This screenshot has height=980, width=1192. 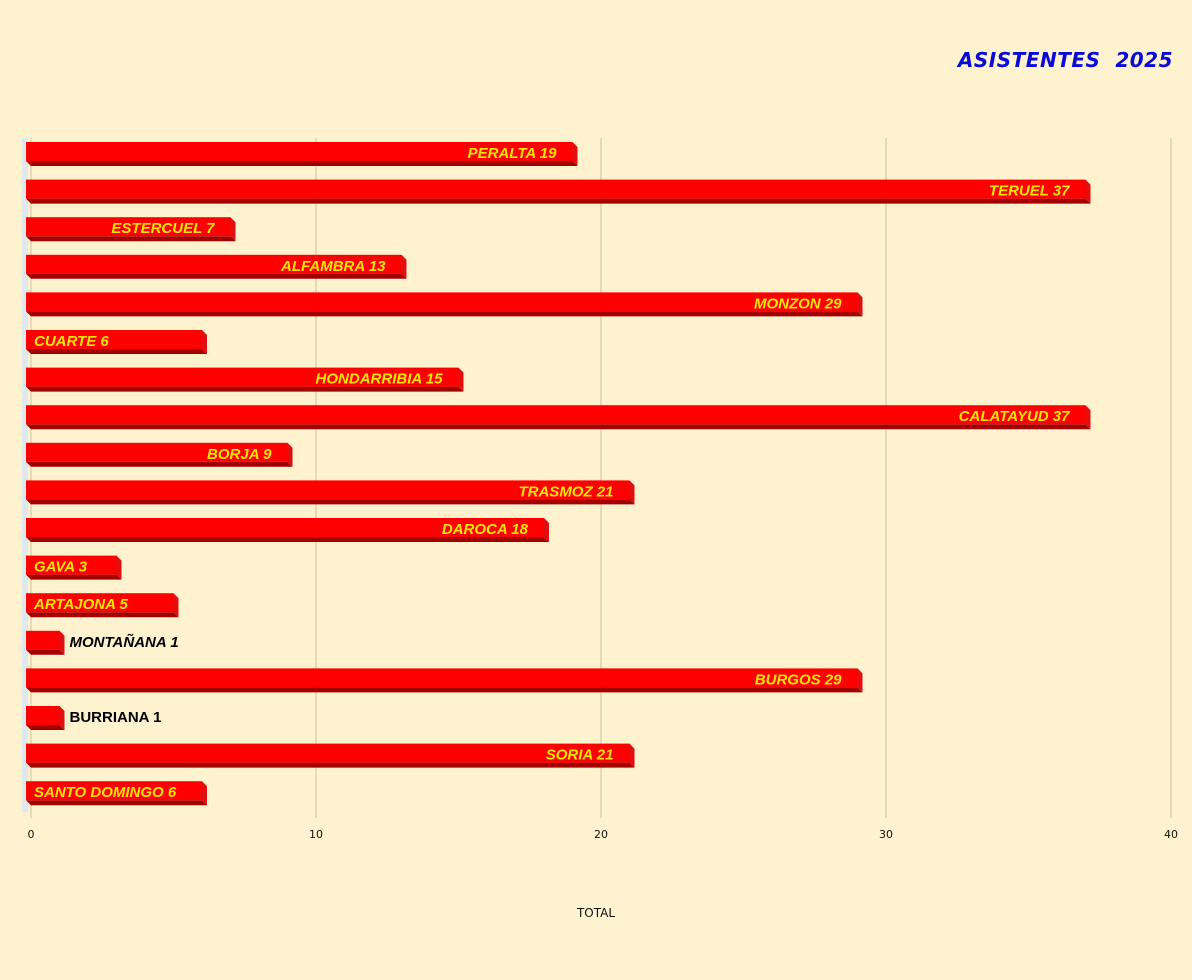 I want to click on bar-label: SANTO DOMINGO 6, so click(x=105, y=792).